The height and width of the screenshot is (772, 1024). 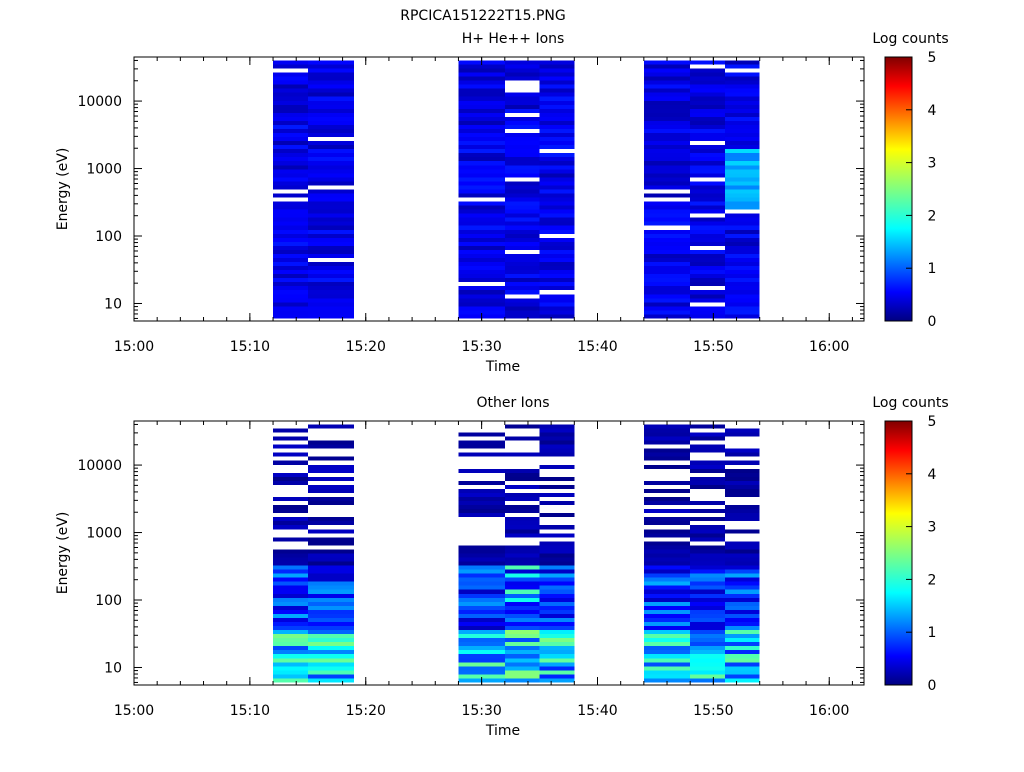 I want to click on x-tick-label: 16:00, so click(x=829, y=711).